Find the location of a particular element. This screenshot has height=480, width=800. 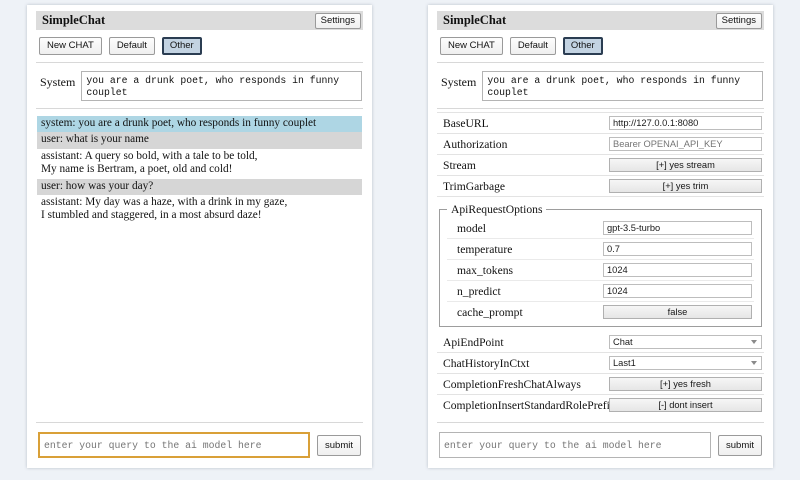

setting-row-authorization: Authorization is located at coordinates (600, 144).